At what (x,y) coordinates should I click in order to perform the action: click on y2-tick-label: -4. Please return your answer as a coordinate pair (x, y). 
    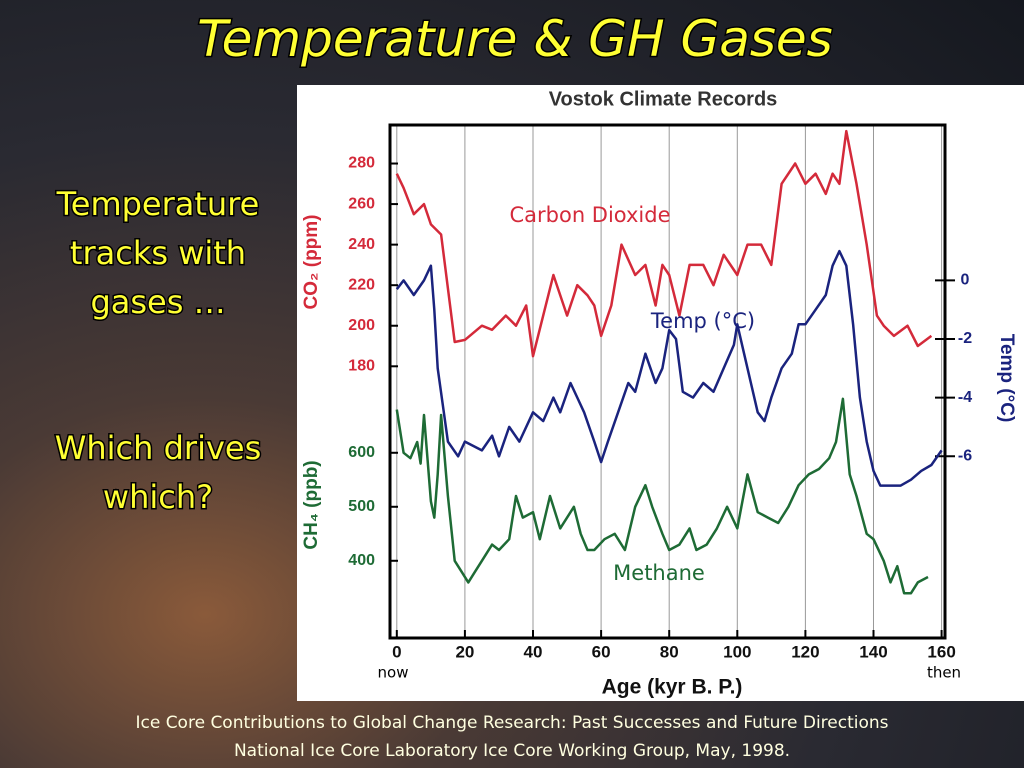
    Looking at the image, I should click on (965, 397).